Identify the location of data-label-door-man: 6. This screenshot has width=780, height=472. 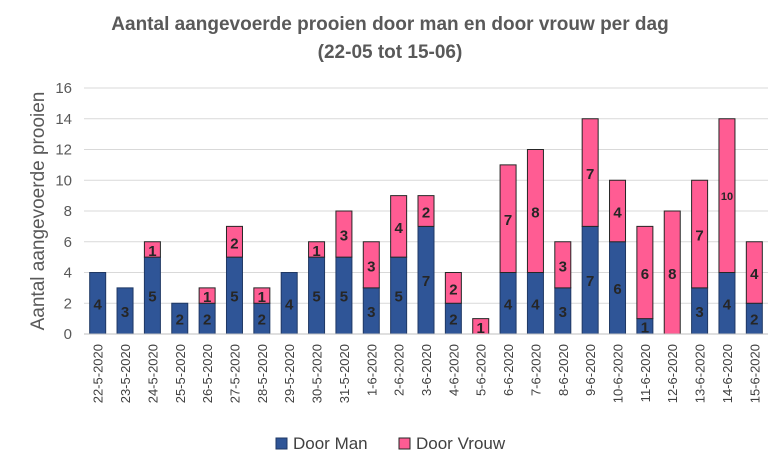
(617, 289).